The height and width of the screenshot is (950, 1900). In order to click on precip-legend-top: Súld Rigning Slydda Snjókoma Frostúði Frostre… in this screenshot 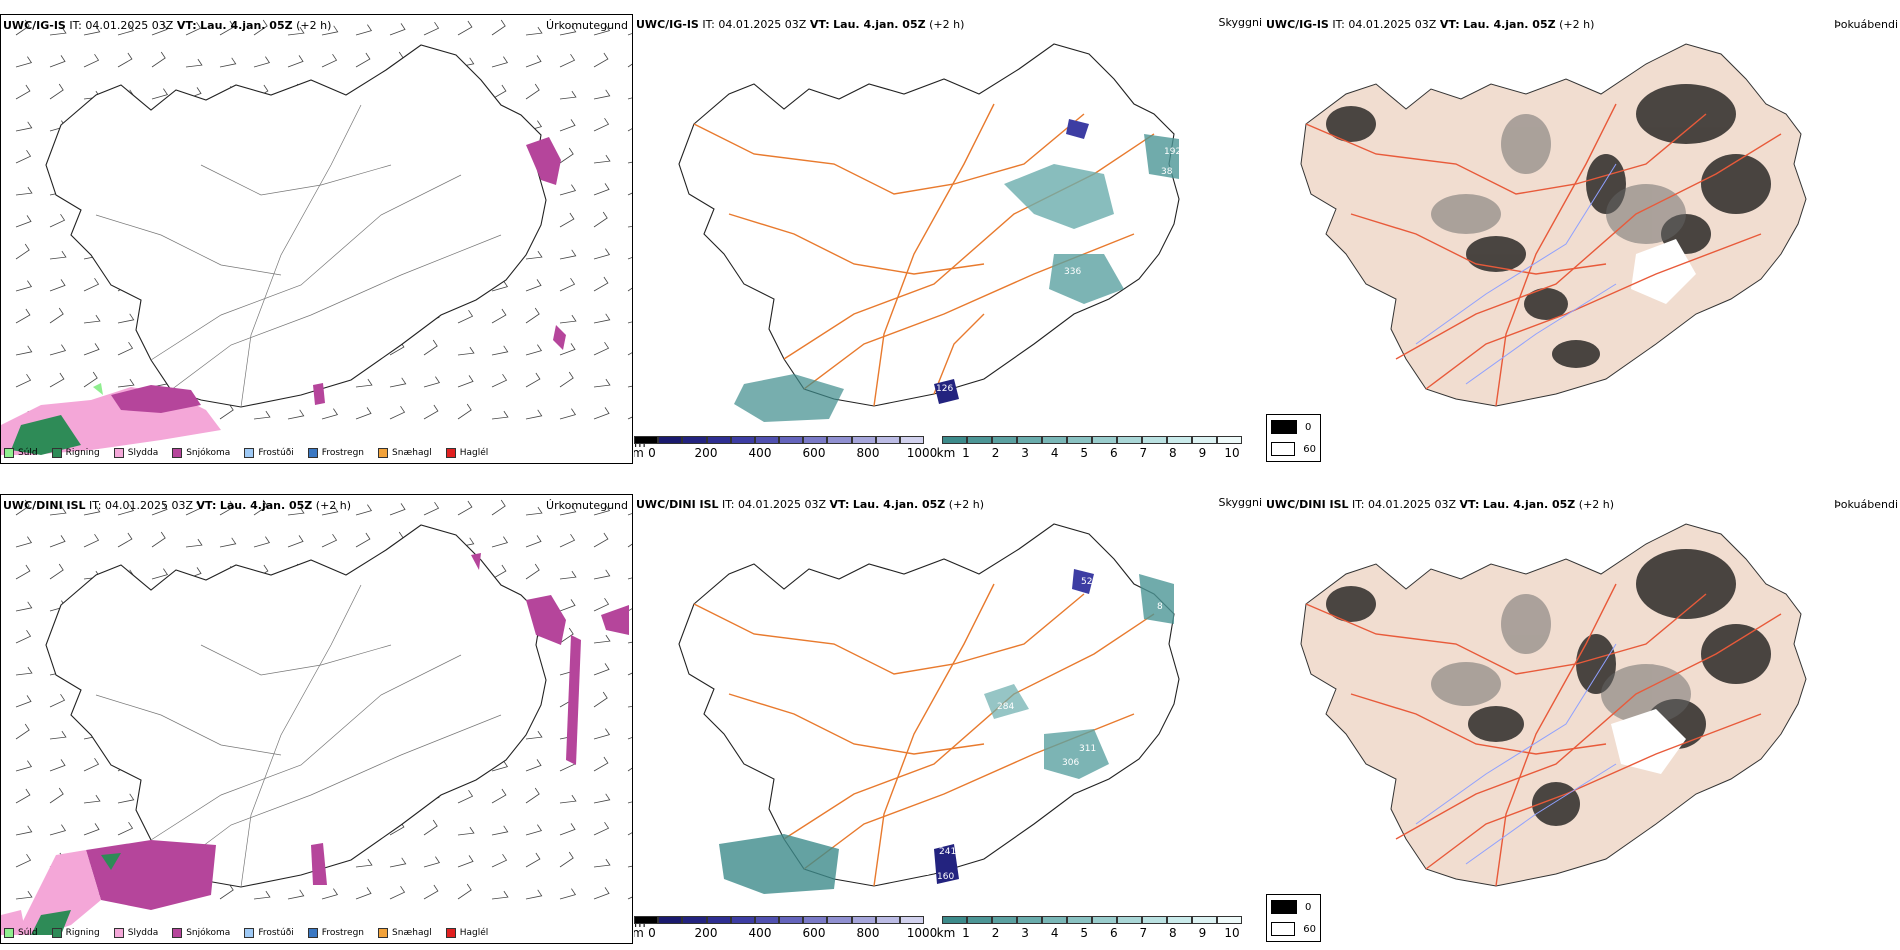, I will do `click(246, 453)`.